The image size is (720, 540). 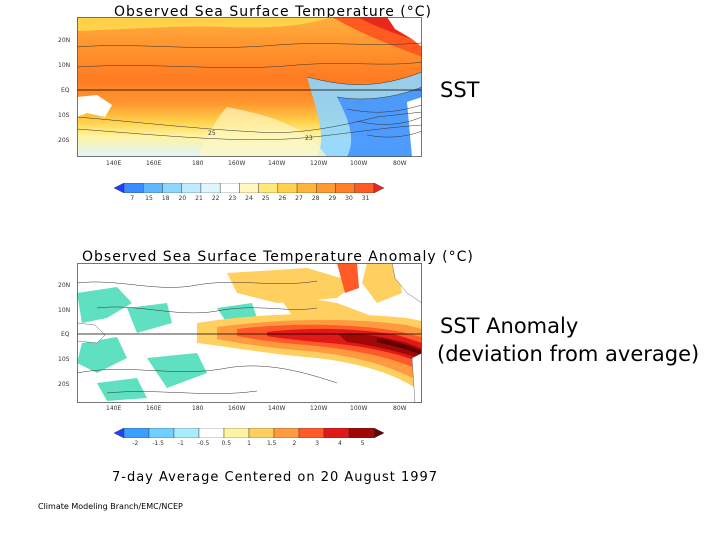 I want to click on anomaly-side-label-line2: (deviation from average), so click(x=568, y=354).